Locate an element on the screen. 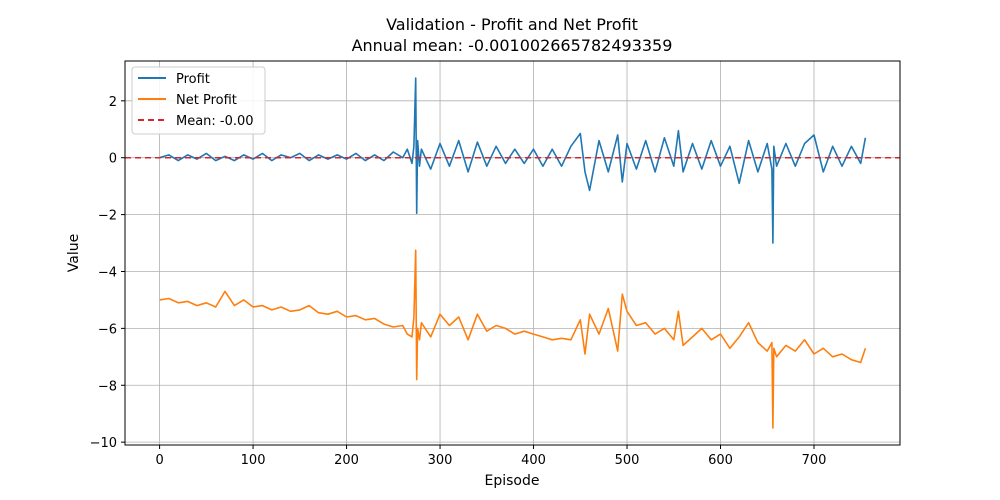  x-tick-label: 100 is located at coordinates (253, 460).